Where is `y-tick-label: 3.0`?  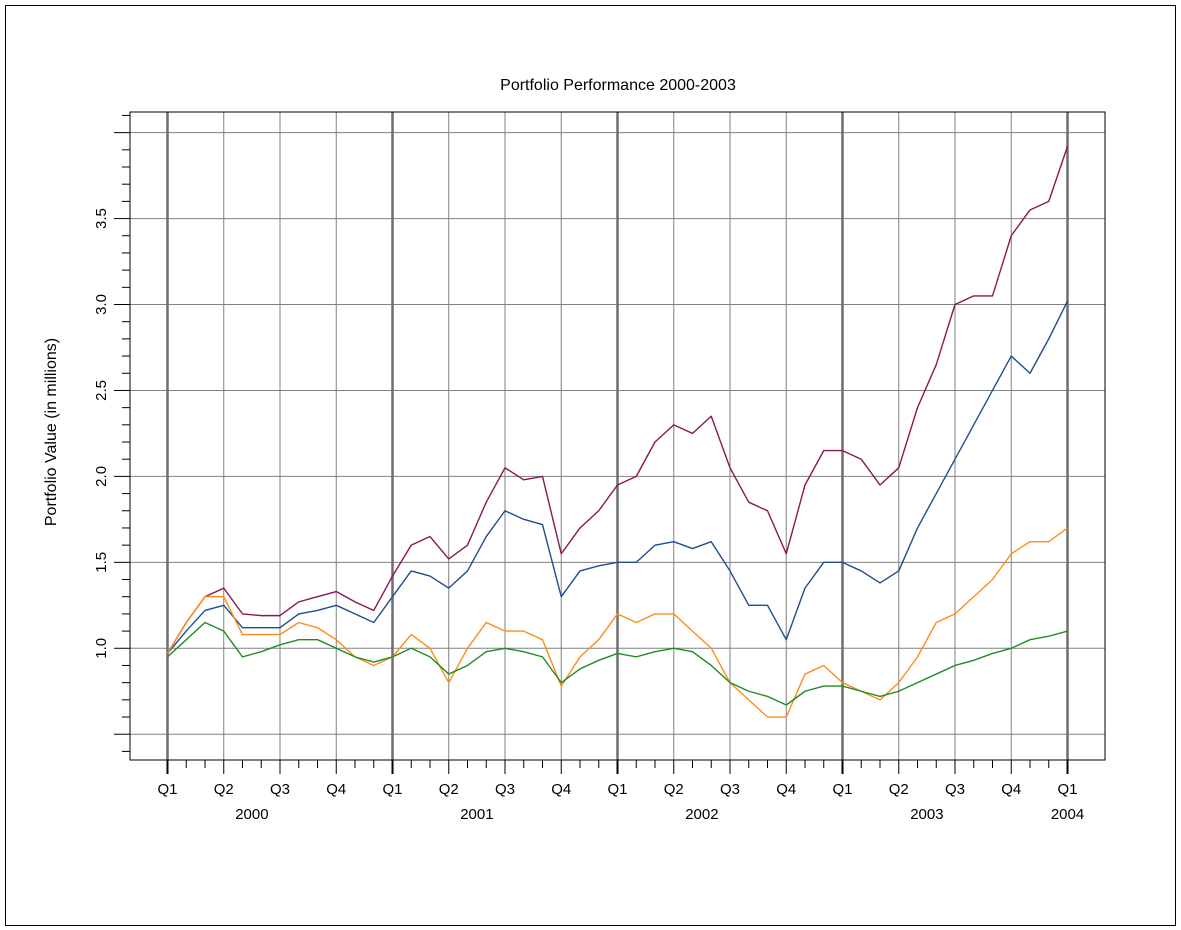
y-tick-label: 3.0 is located at coordinates (101, 304).